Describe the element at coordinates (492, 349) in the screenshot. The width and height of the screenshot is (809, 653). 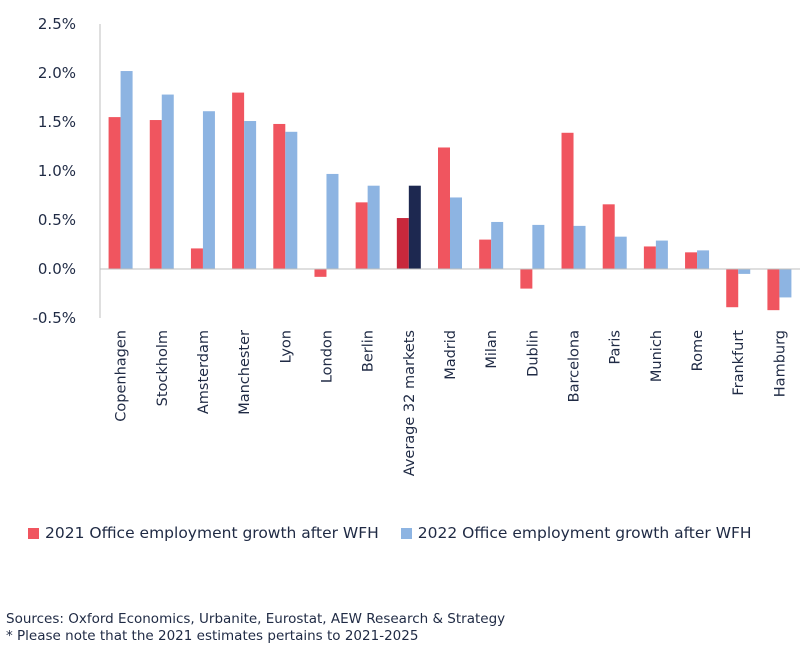
I see `x-category-label: Milan` at that location.